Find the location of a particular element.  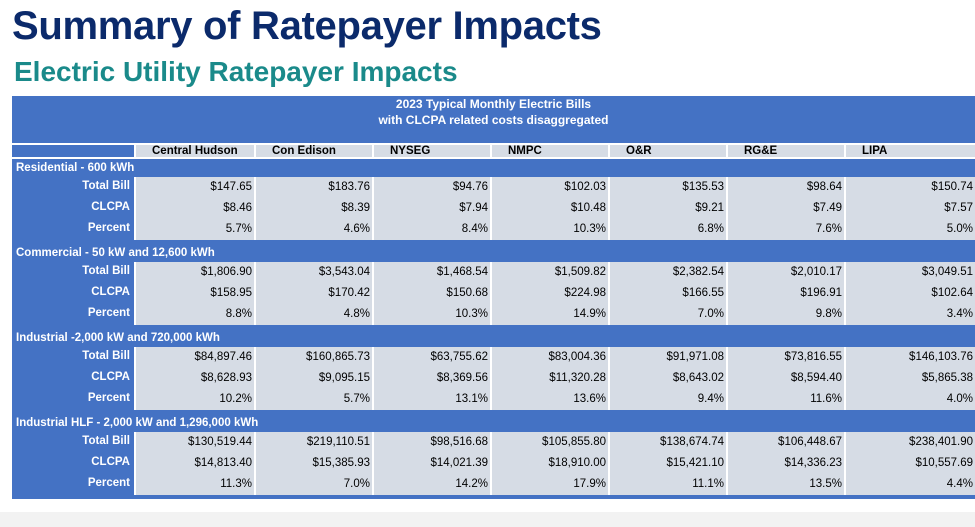

footer-strip is located at coordinates (487, 519).